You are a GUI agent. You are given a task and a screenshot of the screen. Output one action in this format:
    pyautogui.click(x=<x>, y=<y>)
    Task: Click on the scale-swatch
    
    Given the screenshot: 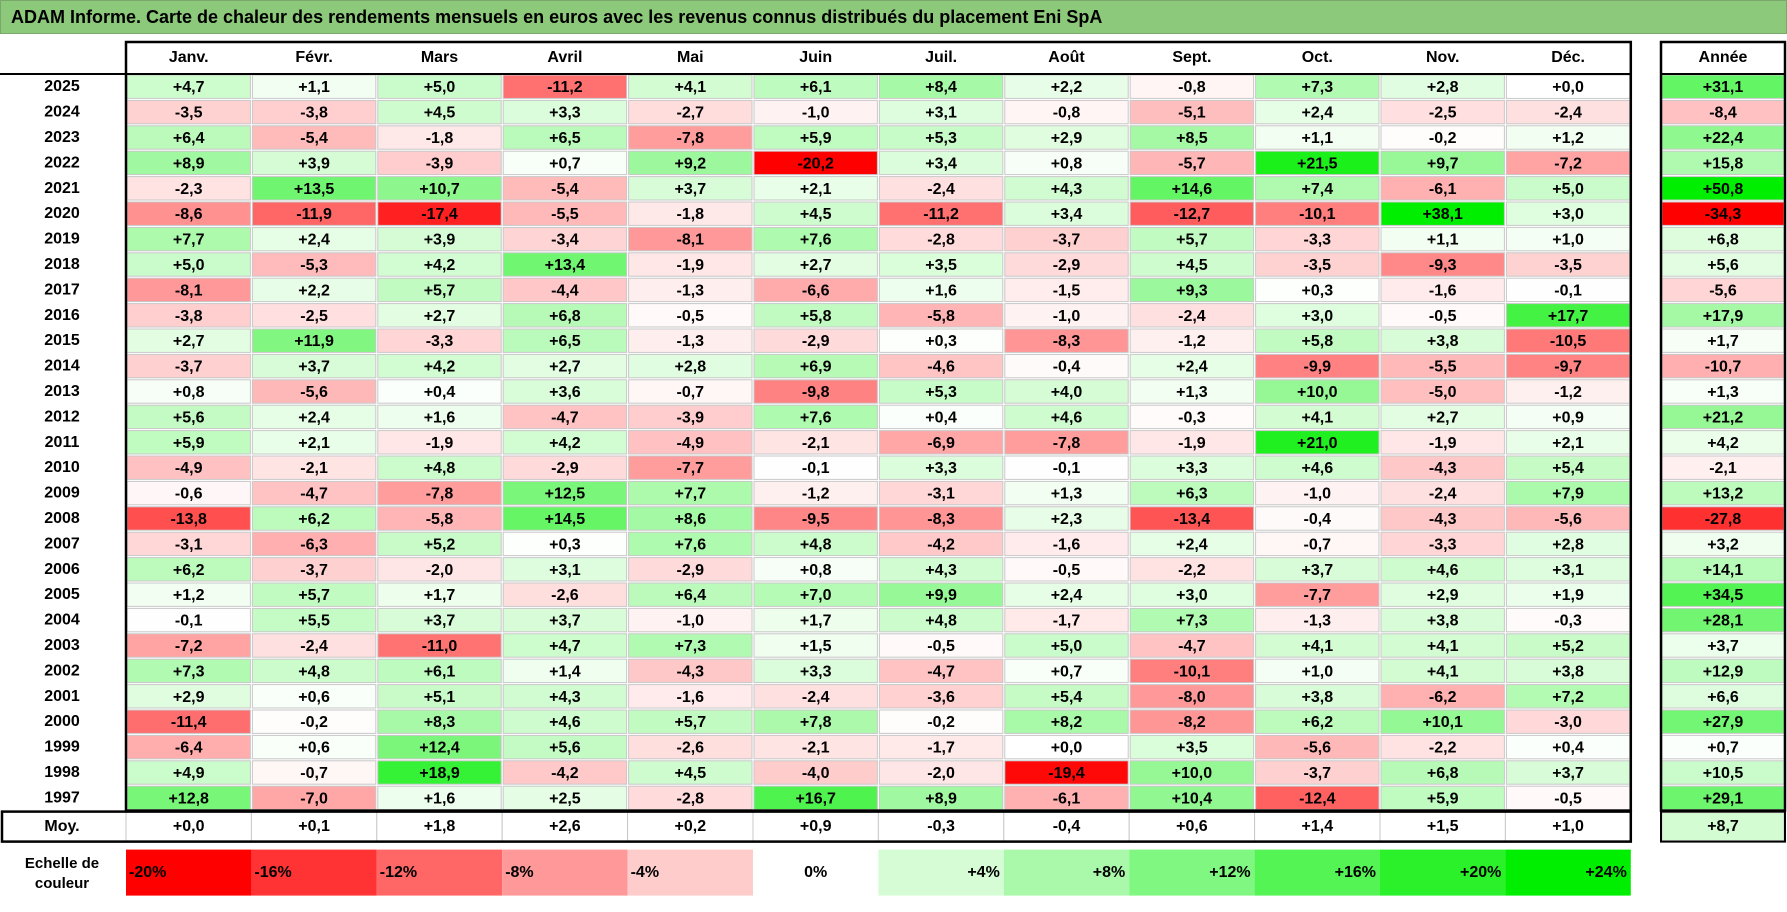 What is the action you would take?
    pyautogui.click(x=941, y=872)
    